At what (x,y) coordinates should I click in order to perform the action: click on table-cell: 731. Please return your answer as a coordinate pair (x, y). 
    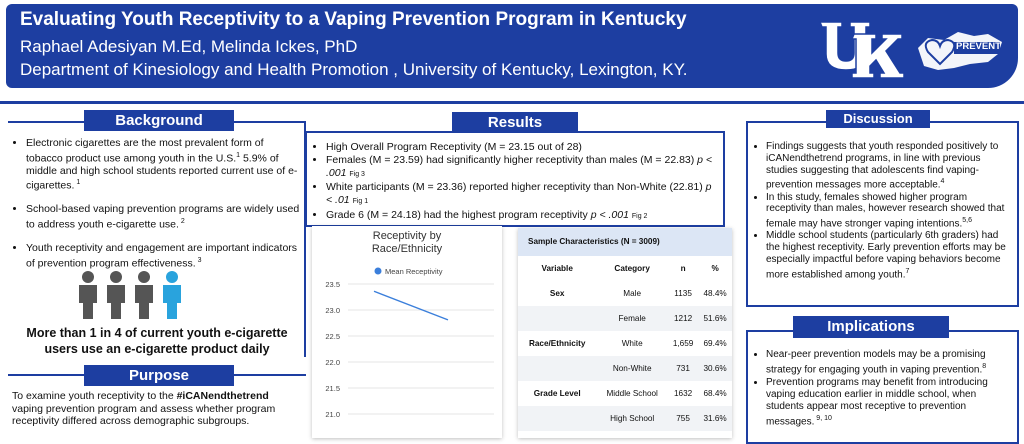
    Looking at the image, I should click on (683, 368).